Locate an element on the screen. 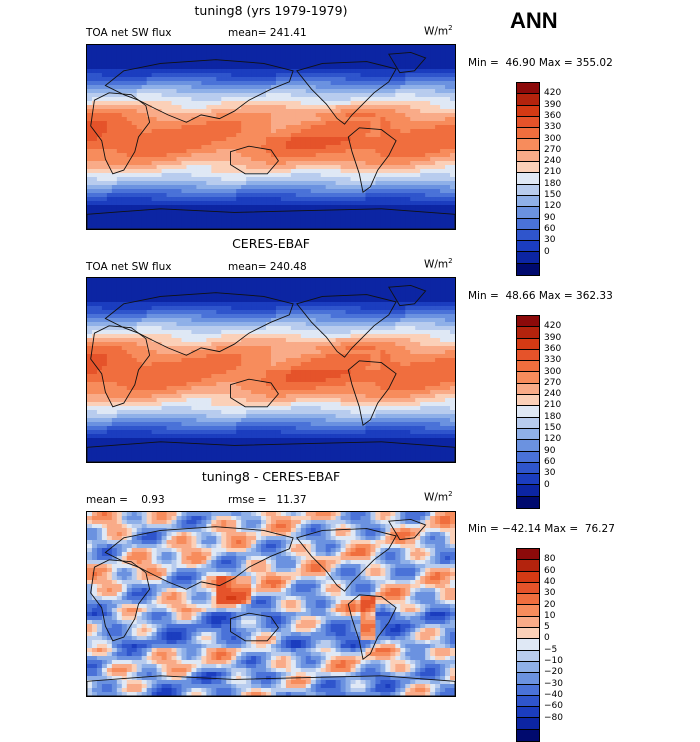  colorbar-tick-label: 420 is located at coordinates (552, 326).